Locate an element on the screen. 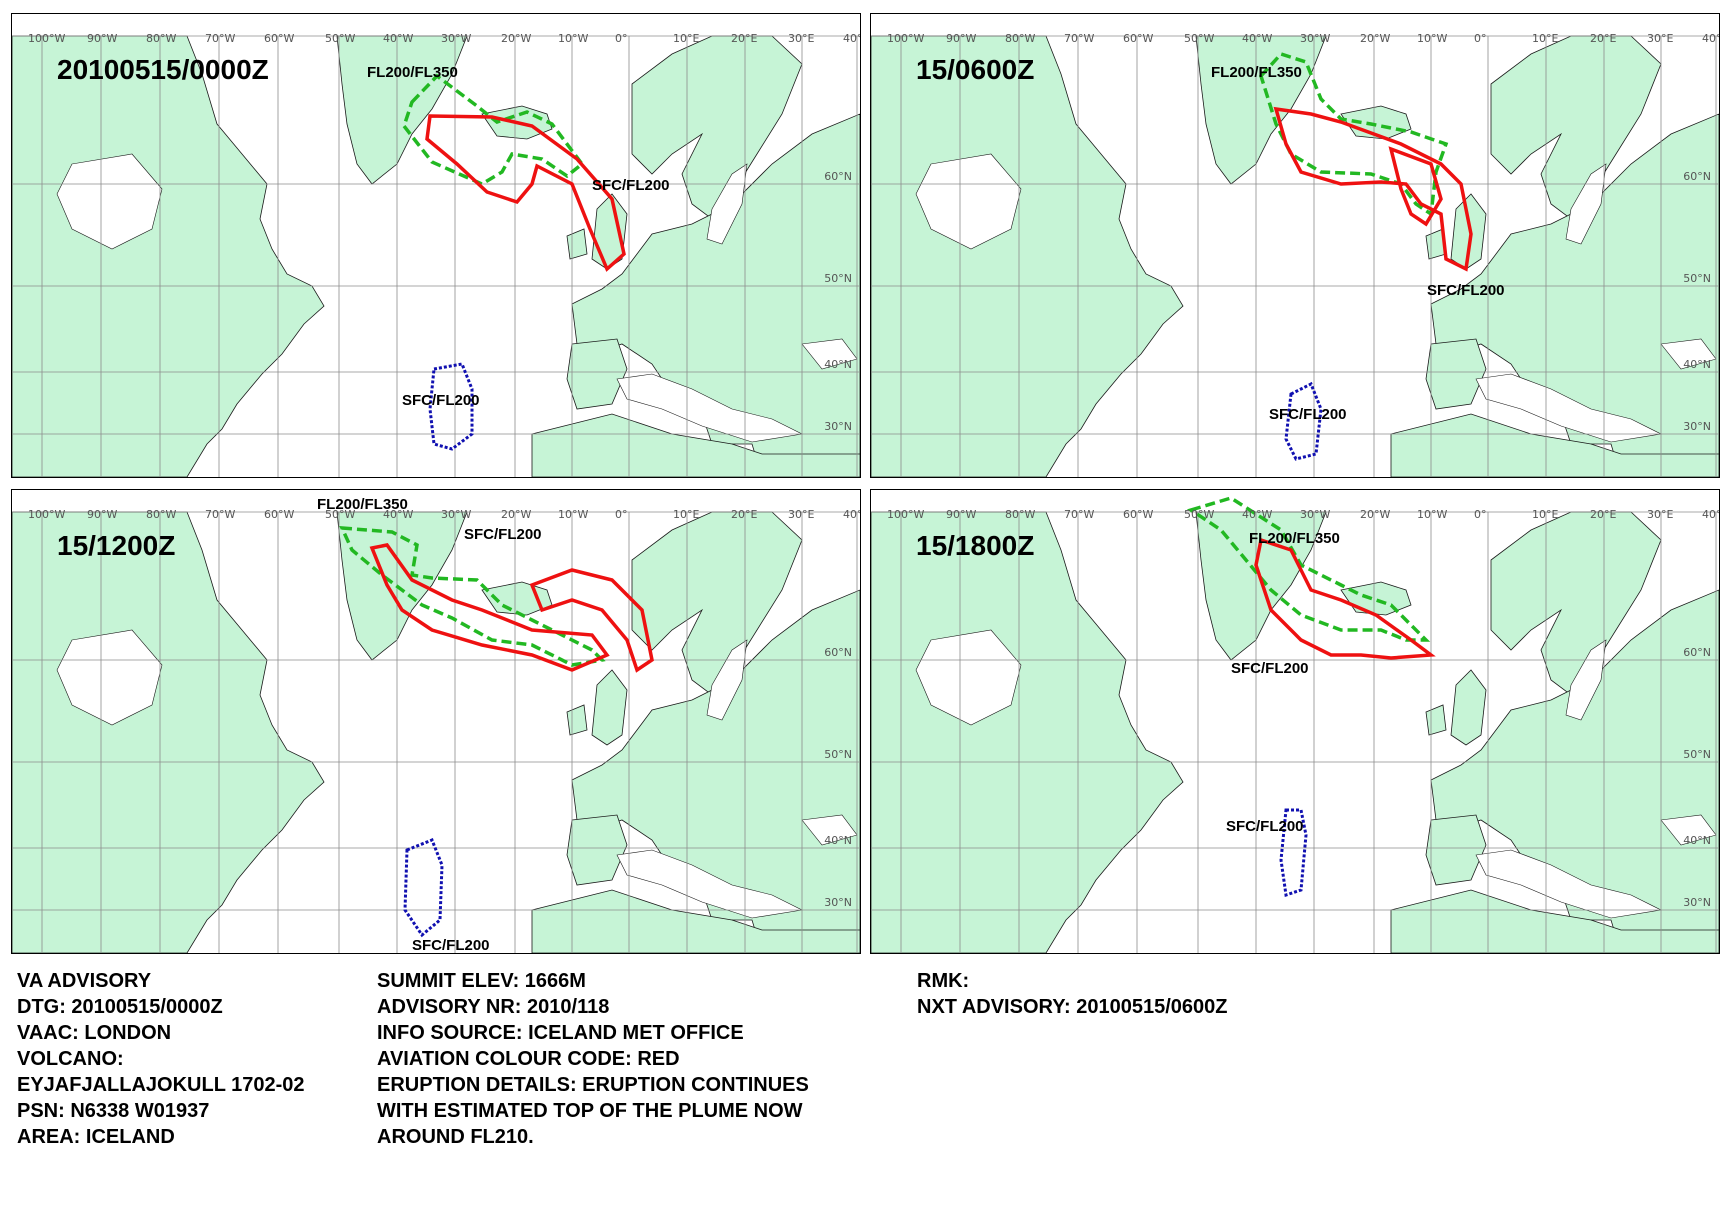  advisory-line: VOLCANO: is located at coordinates (70, 1059).